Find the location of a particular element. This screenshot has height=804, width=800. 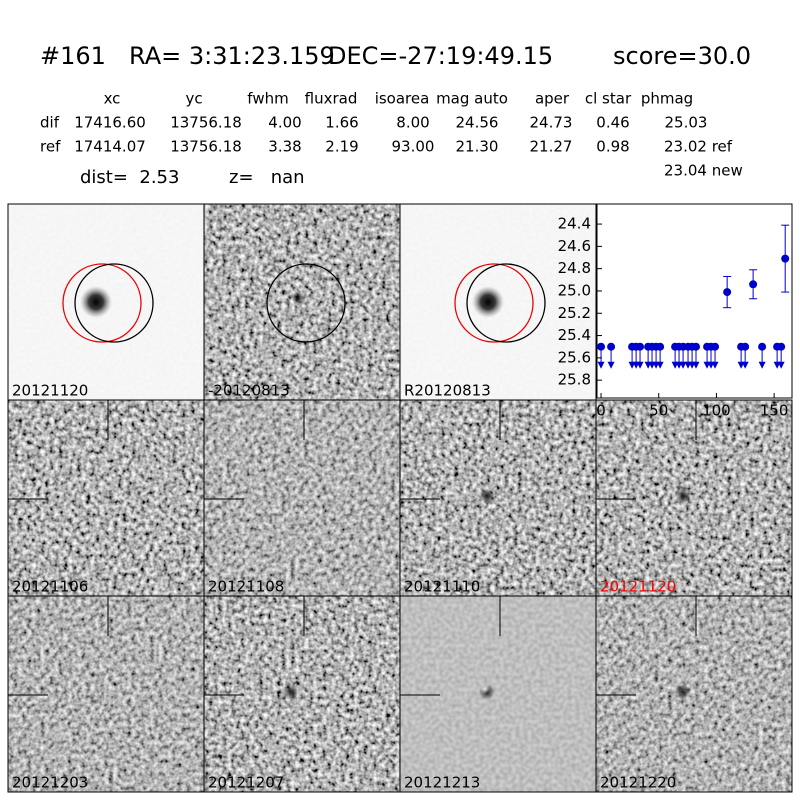

object-id: #161 is located at coordinates (73, 56).